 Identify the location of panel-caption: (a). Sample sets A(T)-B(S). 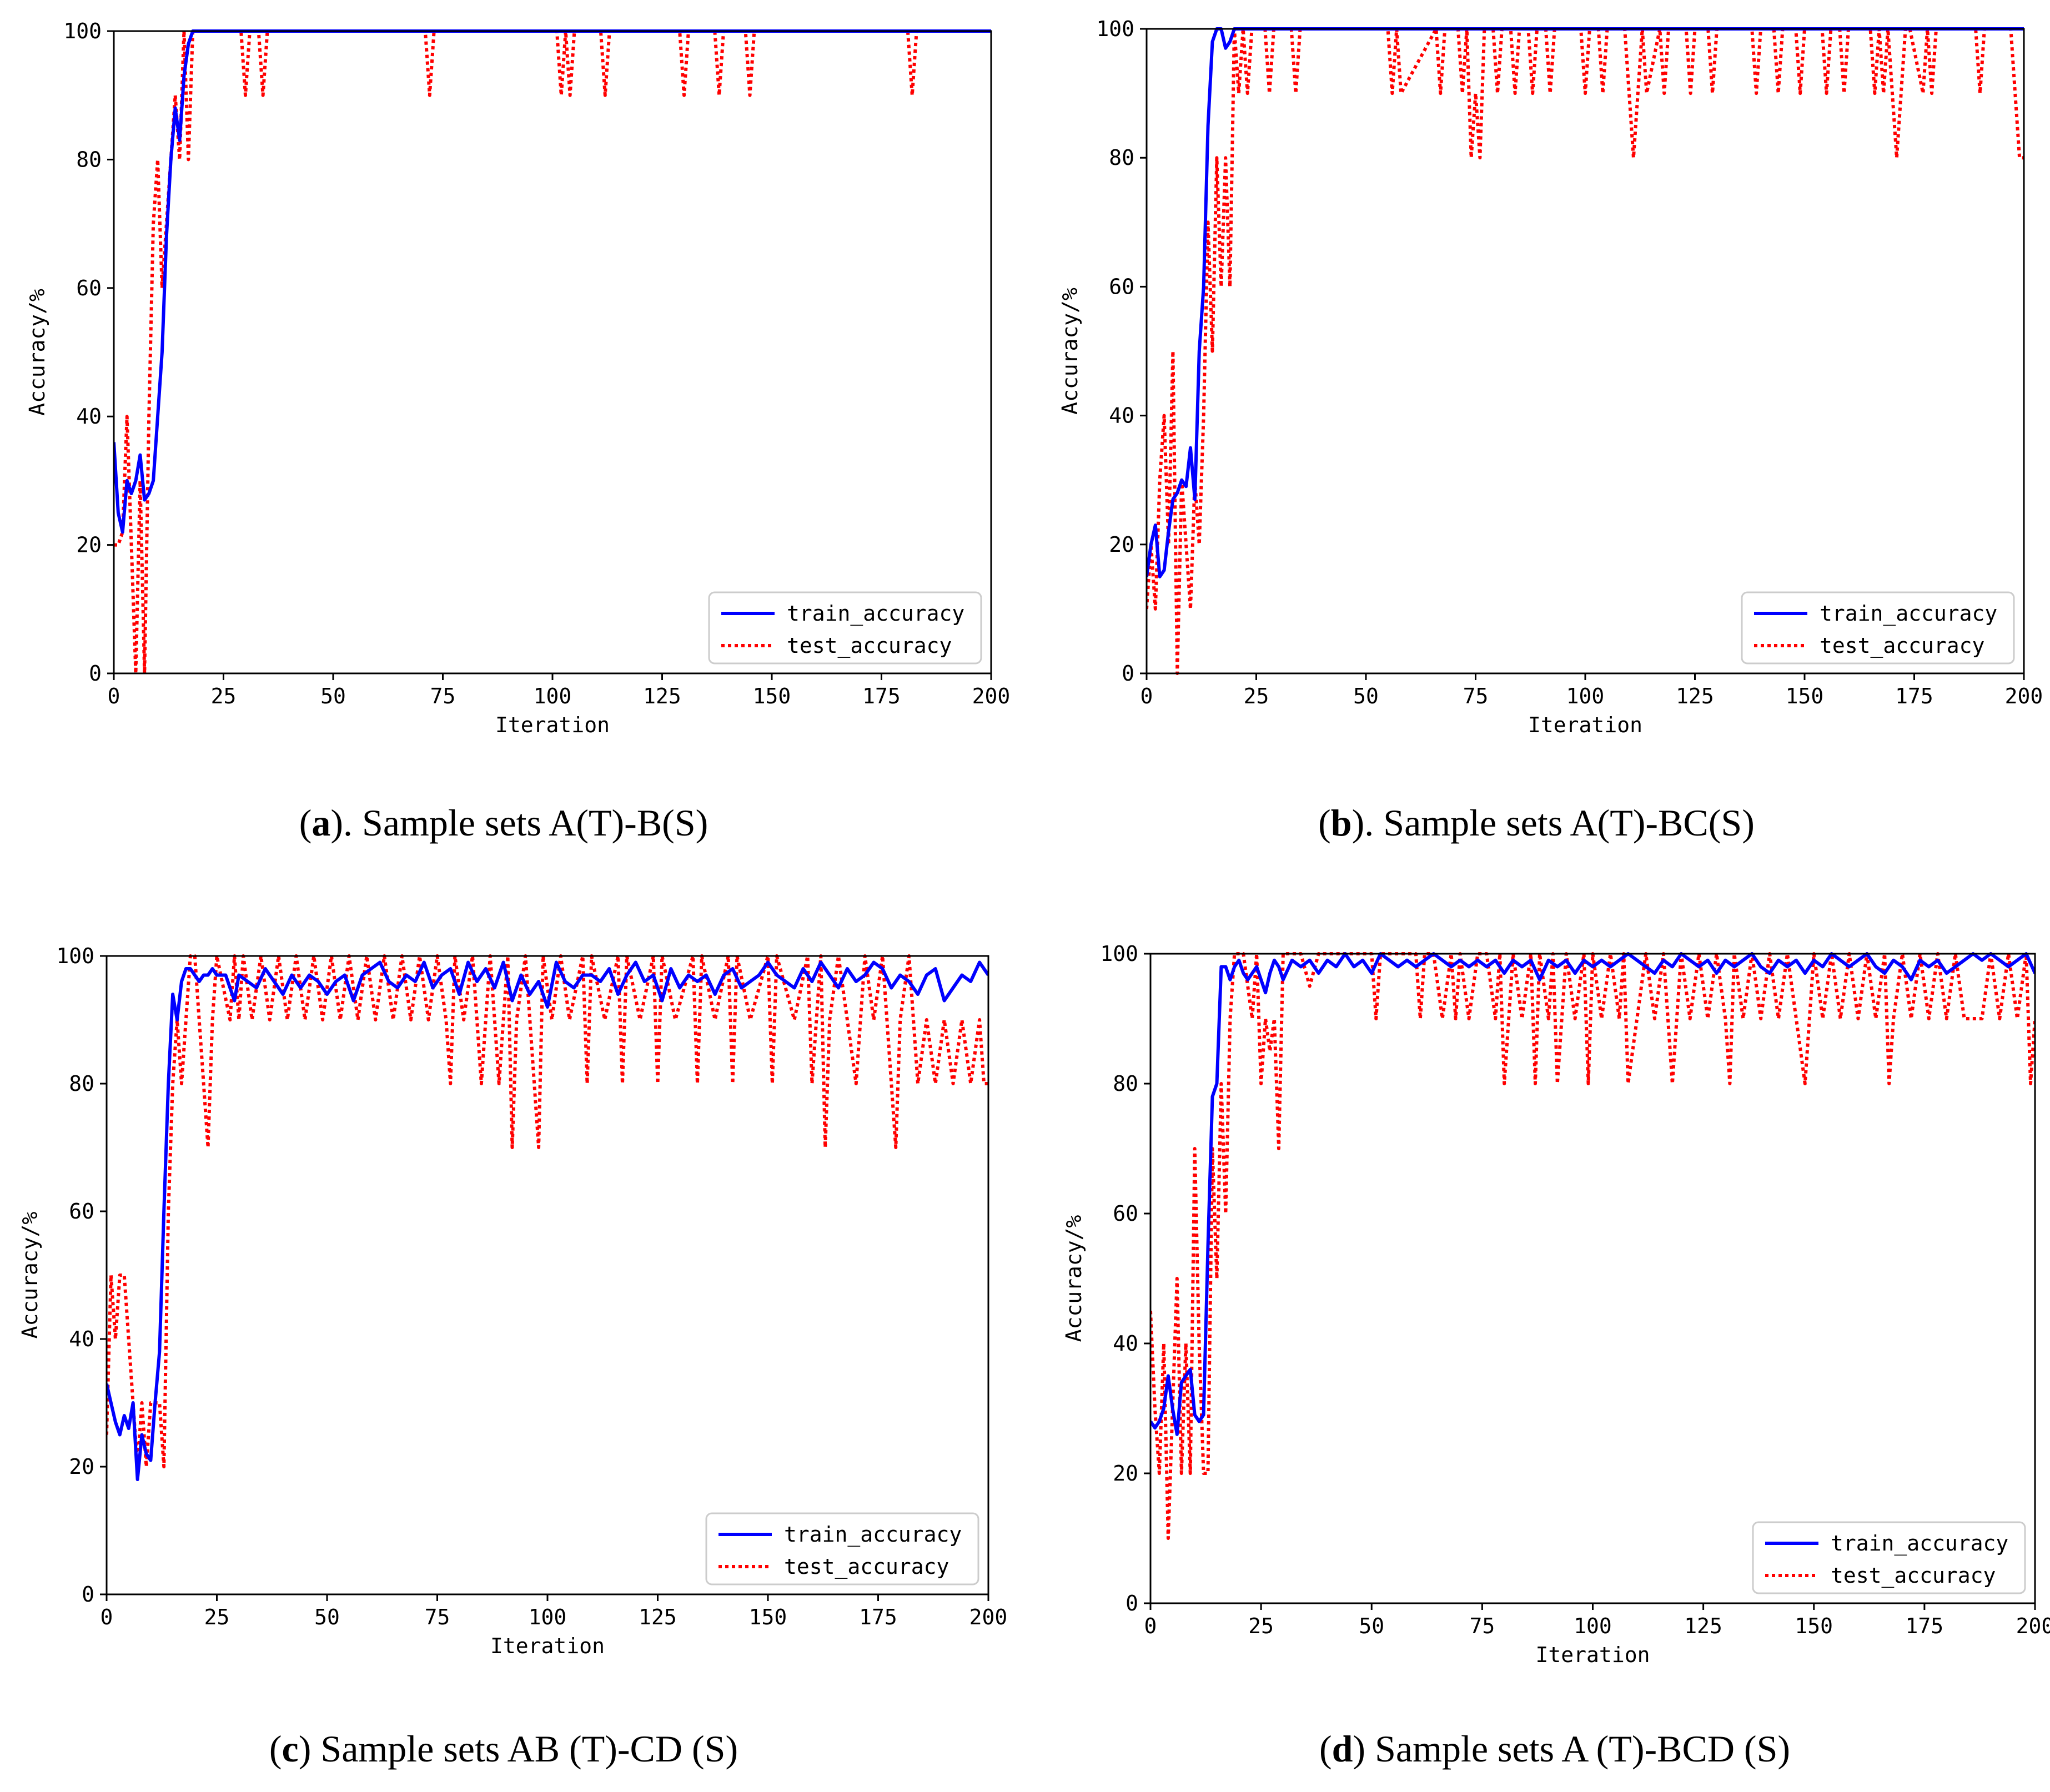
(504, 823).